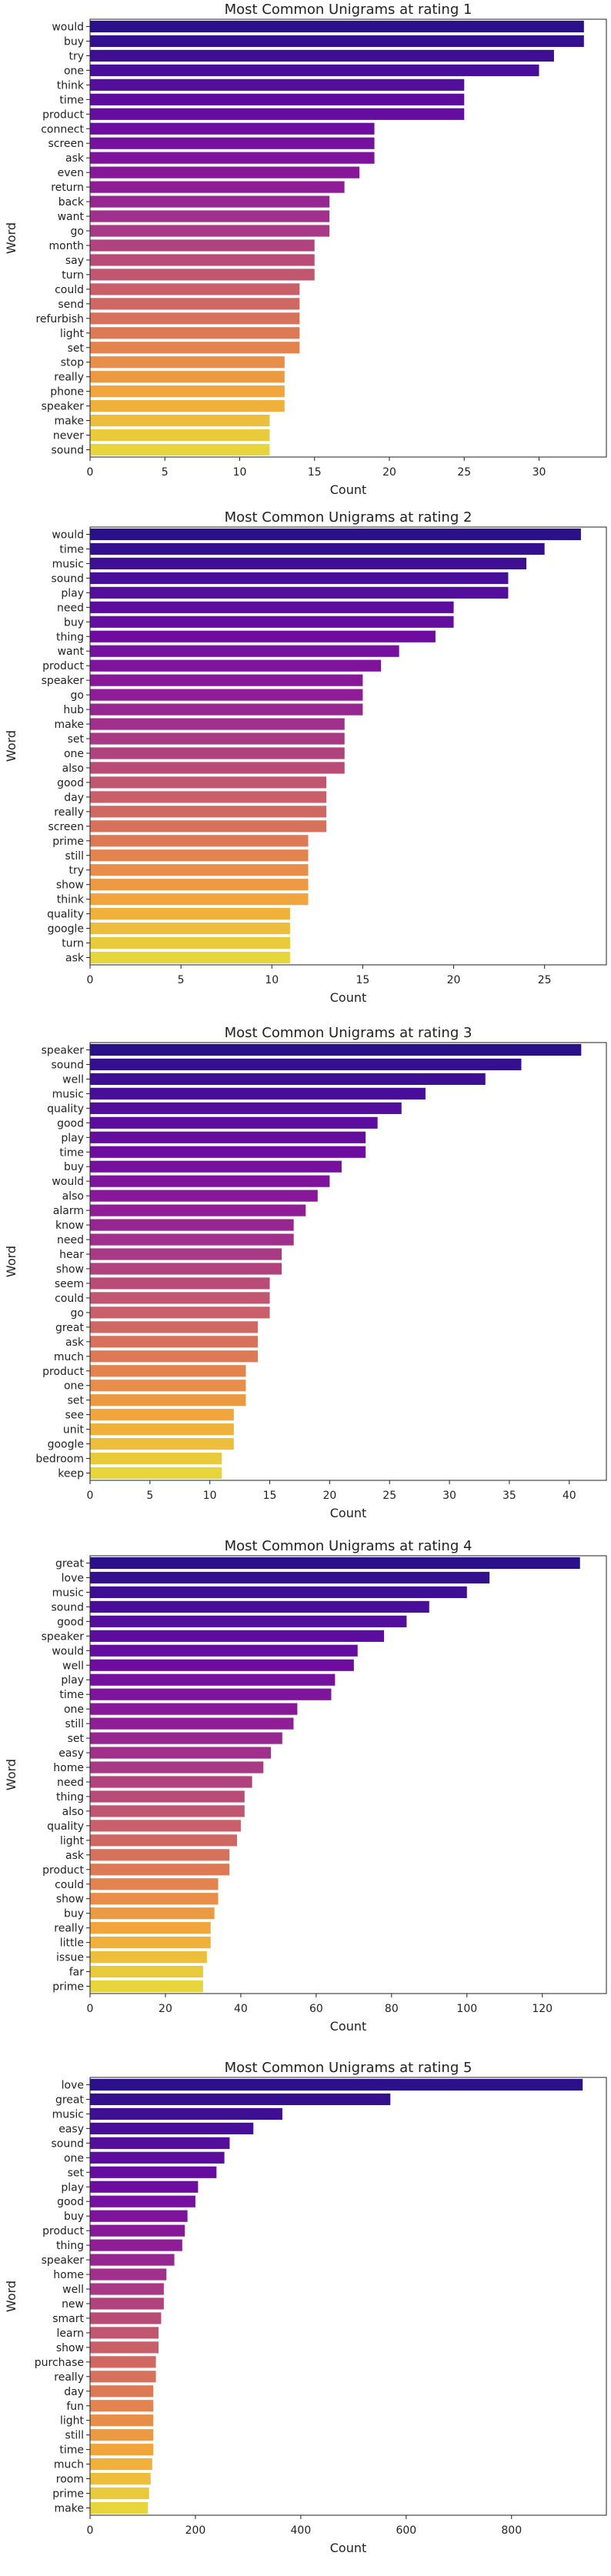  I want to click on bar-light, so click(195, 333).